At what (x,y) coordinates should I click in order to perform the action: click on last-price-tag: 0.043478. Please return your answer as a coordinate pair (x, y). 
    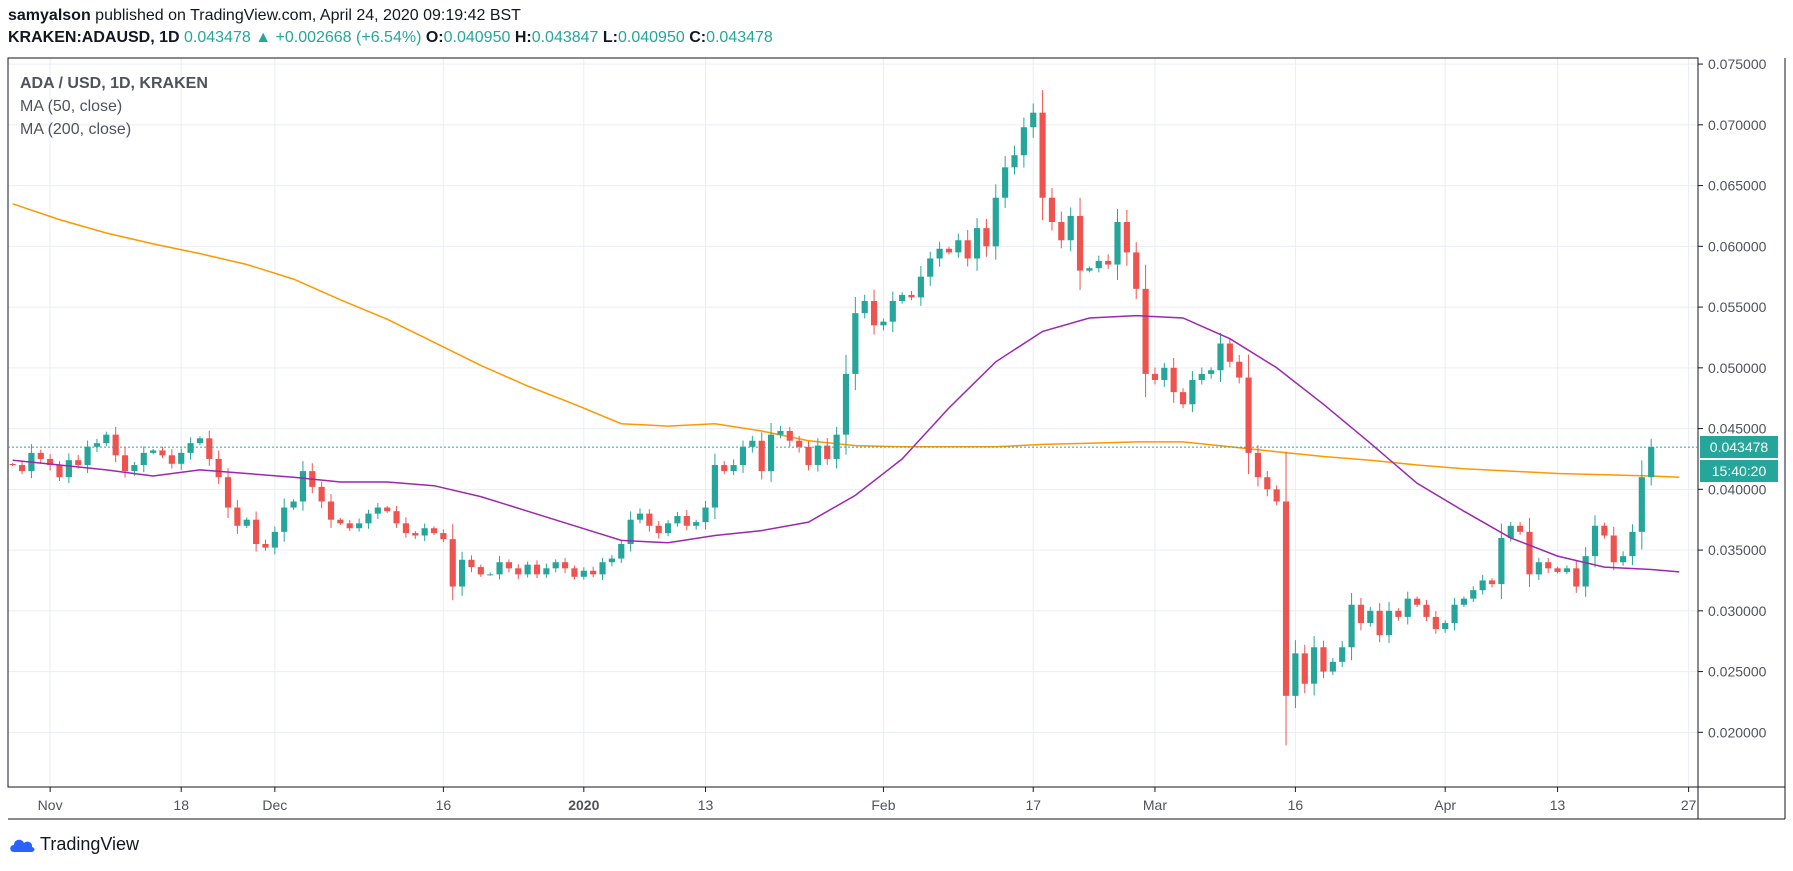
    Looking at the image, I should click on (1739, 447).